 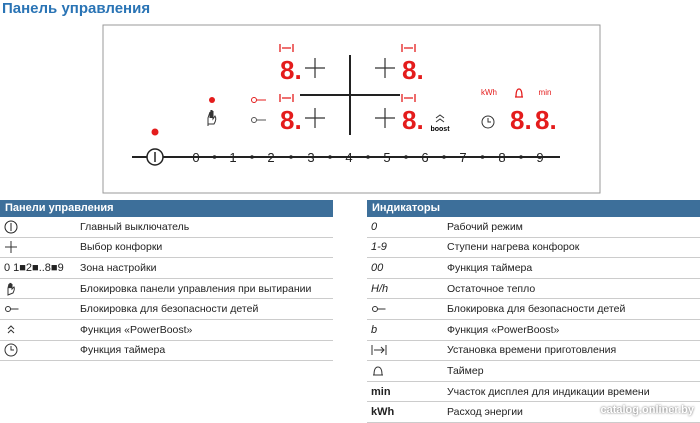 I want to click on row-label: Зона настройки, so click(x=118, y=267).